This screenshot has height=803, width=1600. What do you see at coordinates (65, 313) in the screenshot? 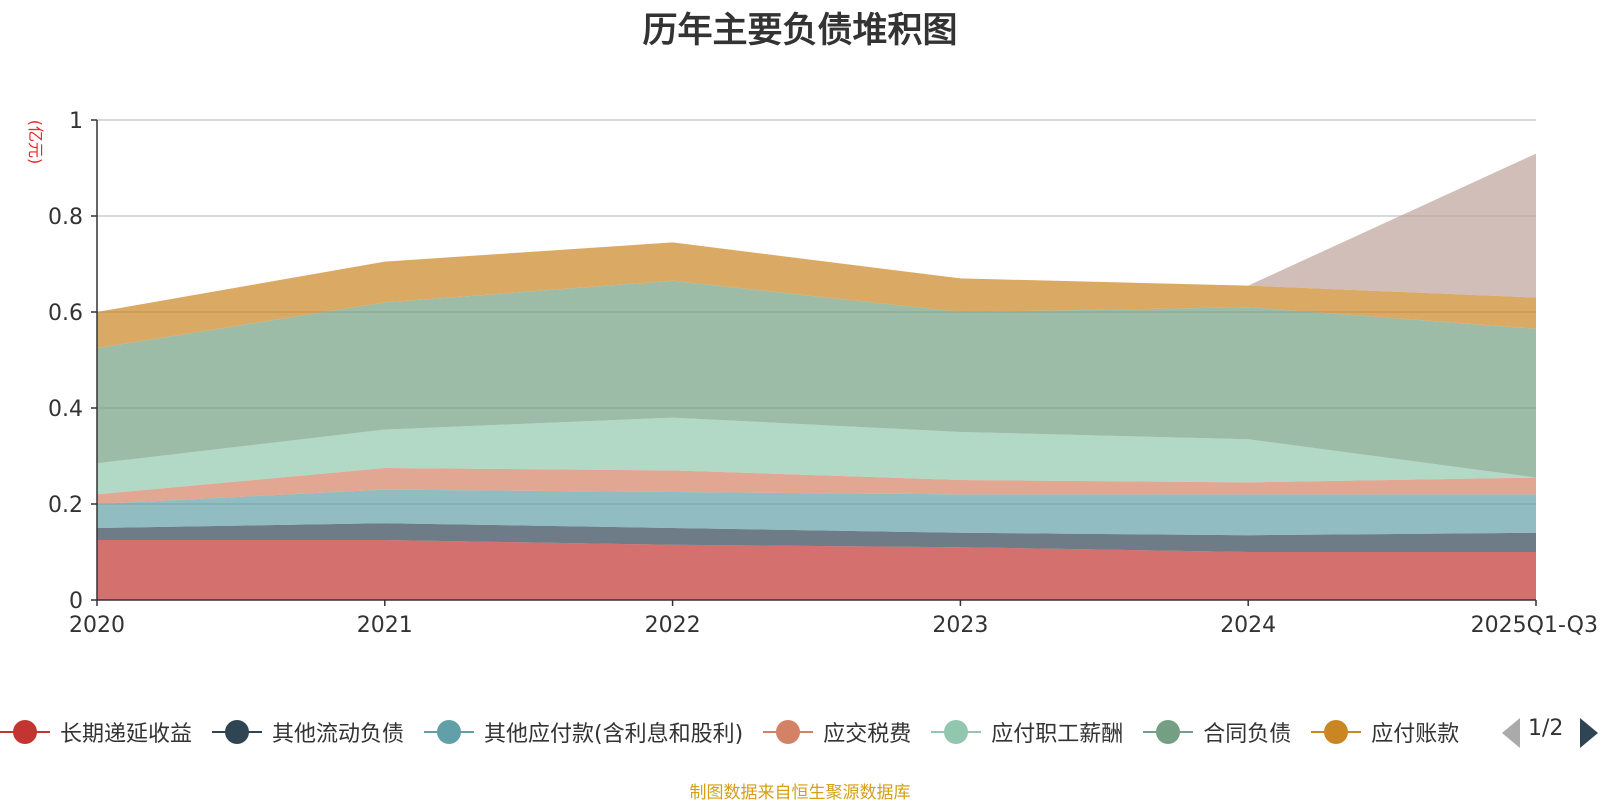
I see `y-tick-label: 0.6` at bounding box center [65, 313].